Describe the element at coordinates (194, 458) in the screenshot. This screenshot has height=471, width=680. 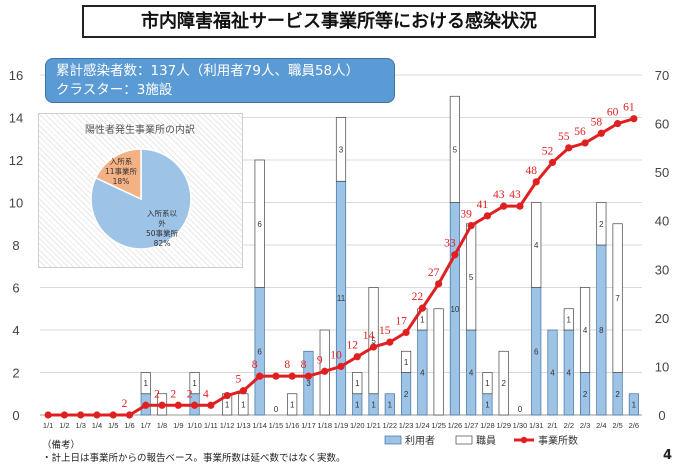
I see `footnote-text: ・計上日は事業所からの報告ベース。事業所数は延べ数ではなく実数。` at that location.